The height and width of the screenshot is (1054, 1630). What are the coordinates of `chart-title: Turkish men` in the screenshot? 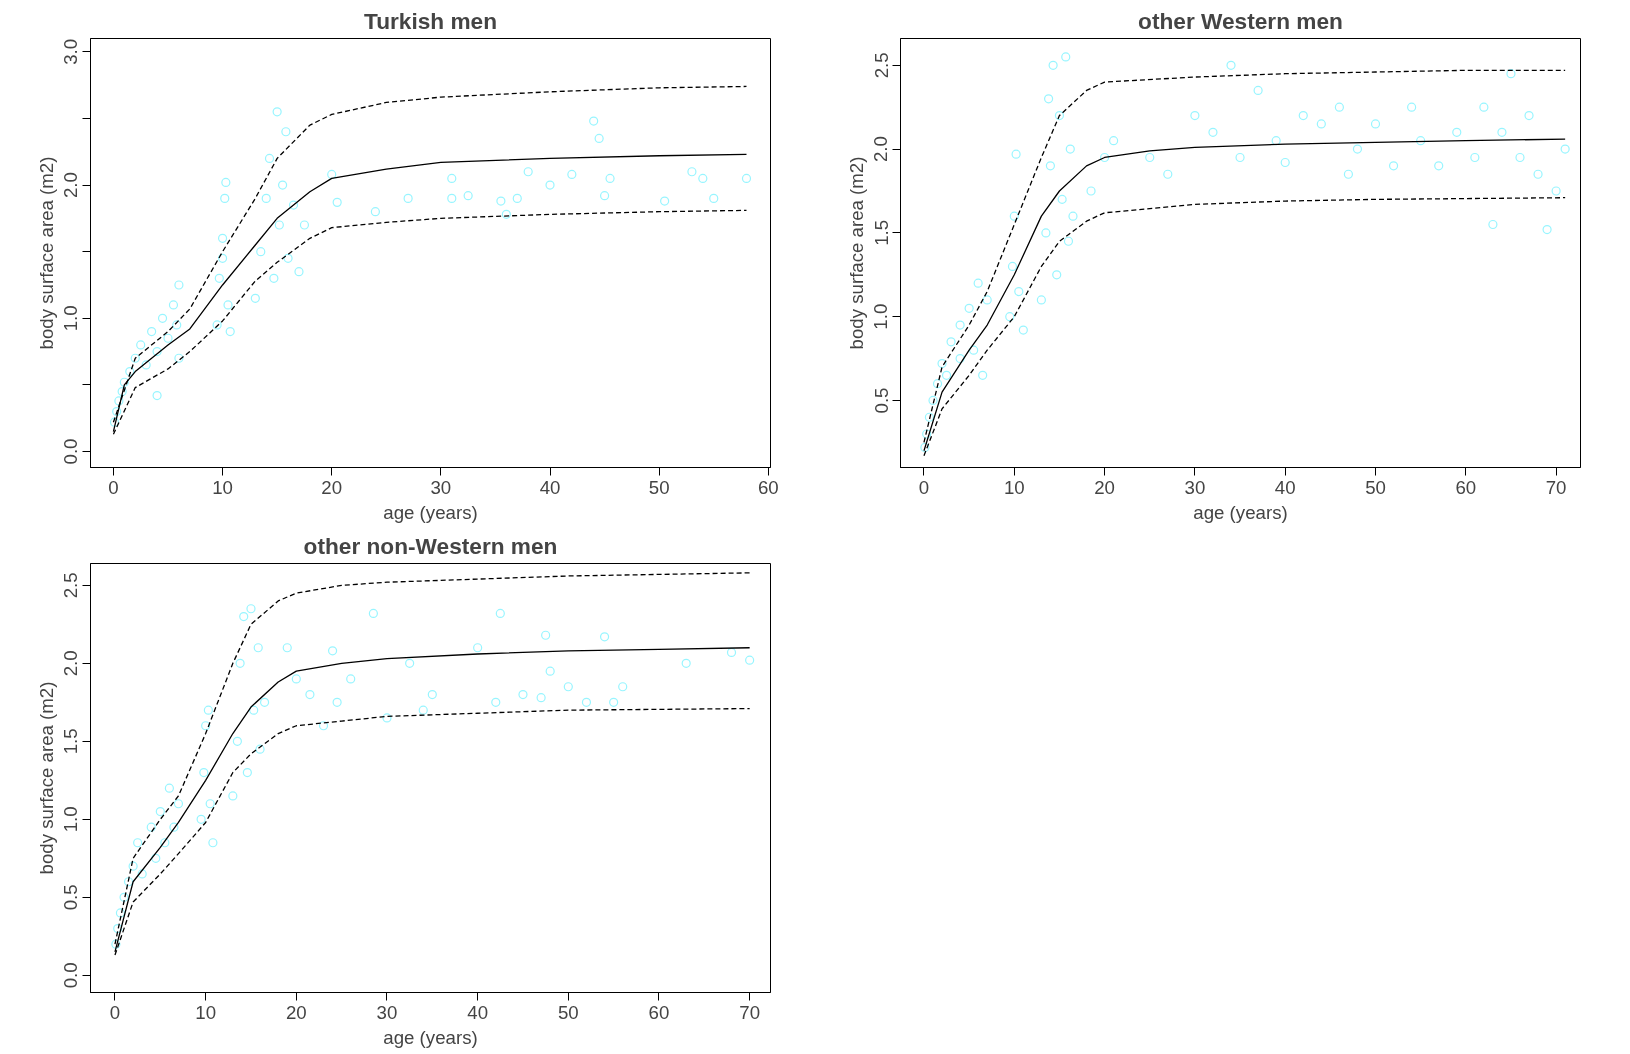 It's located at (430, 20).